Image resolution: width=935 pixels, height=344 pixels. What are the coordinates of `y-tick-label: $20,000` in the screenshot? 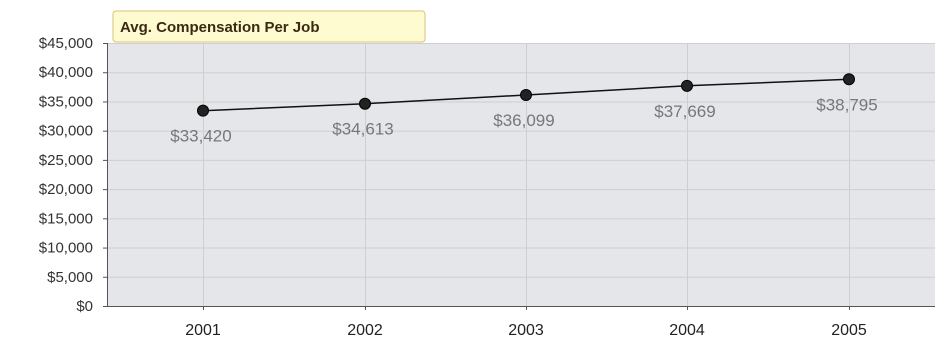 It's located at (66, 189).